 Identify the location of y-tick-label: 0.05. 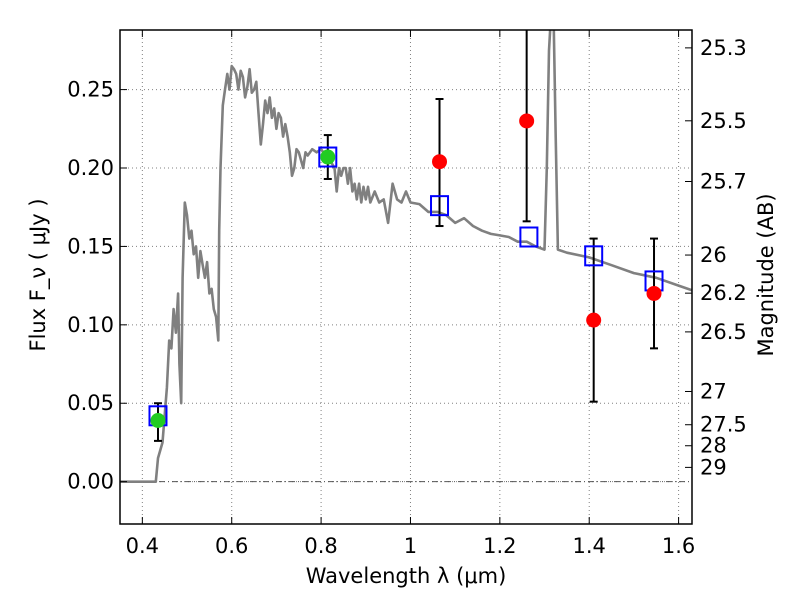
(90, 403).